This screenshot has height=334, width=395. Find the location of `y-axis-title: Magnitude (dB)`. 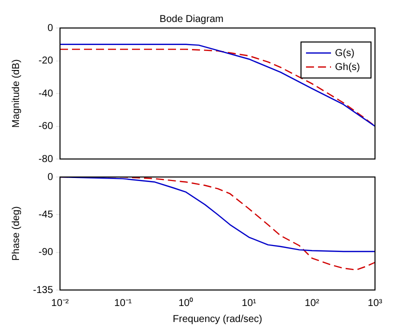

y-axis-title: Magnitude (dB) is located at coordinates (16, 93).